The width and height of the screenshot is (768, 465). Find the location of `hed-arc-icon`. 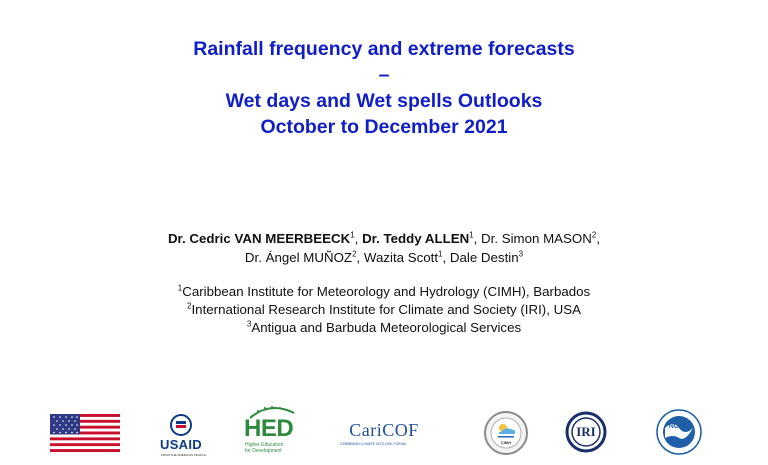

hed-arc-icon is located at coordinates (272, 412).